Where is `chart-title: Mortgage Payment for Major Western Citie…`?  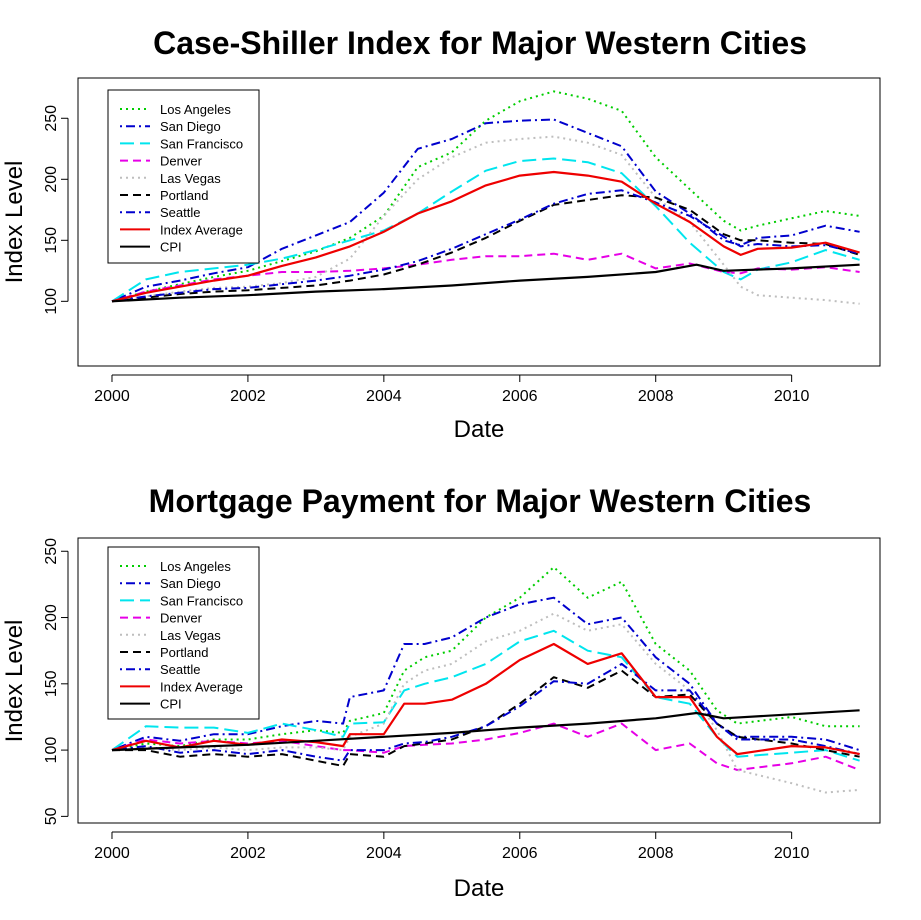 chart-title: Mortgage Payment for Major Western Citie… is located at coordinates (480, 501).